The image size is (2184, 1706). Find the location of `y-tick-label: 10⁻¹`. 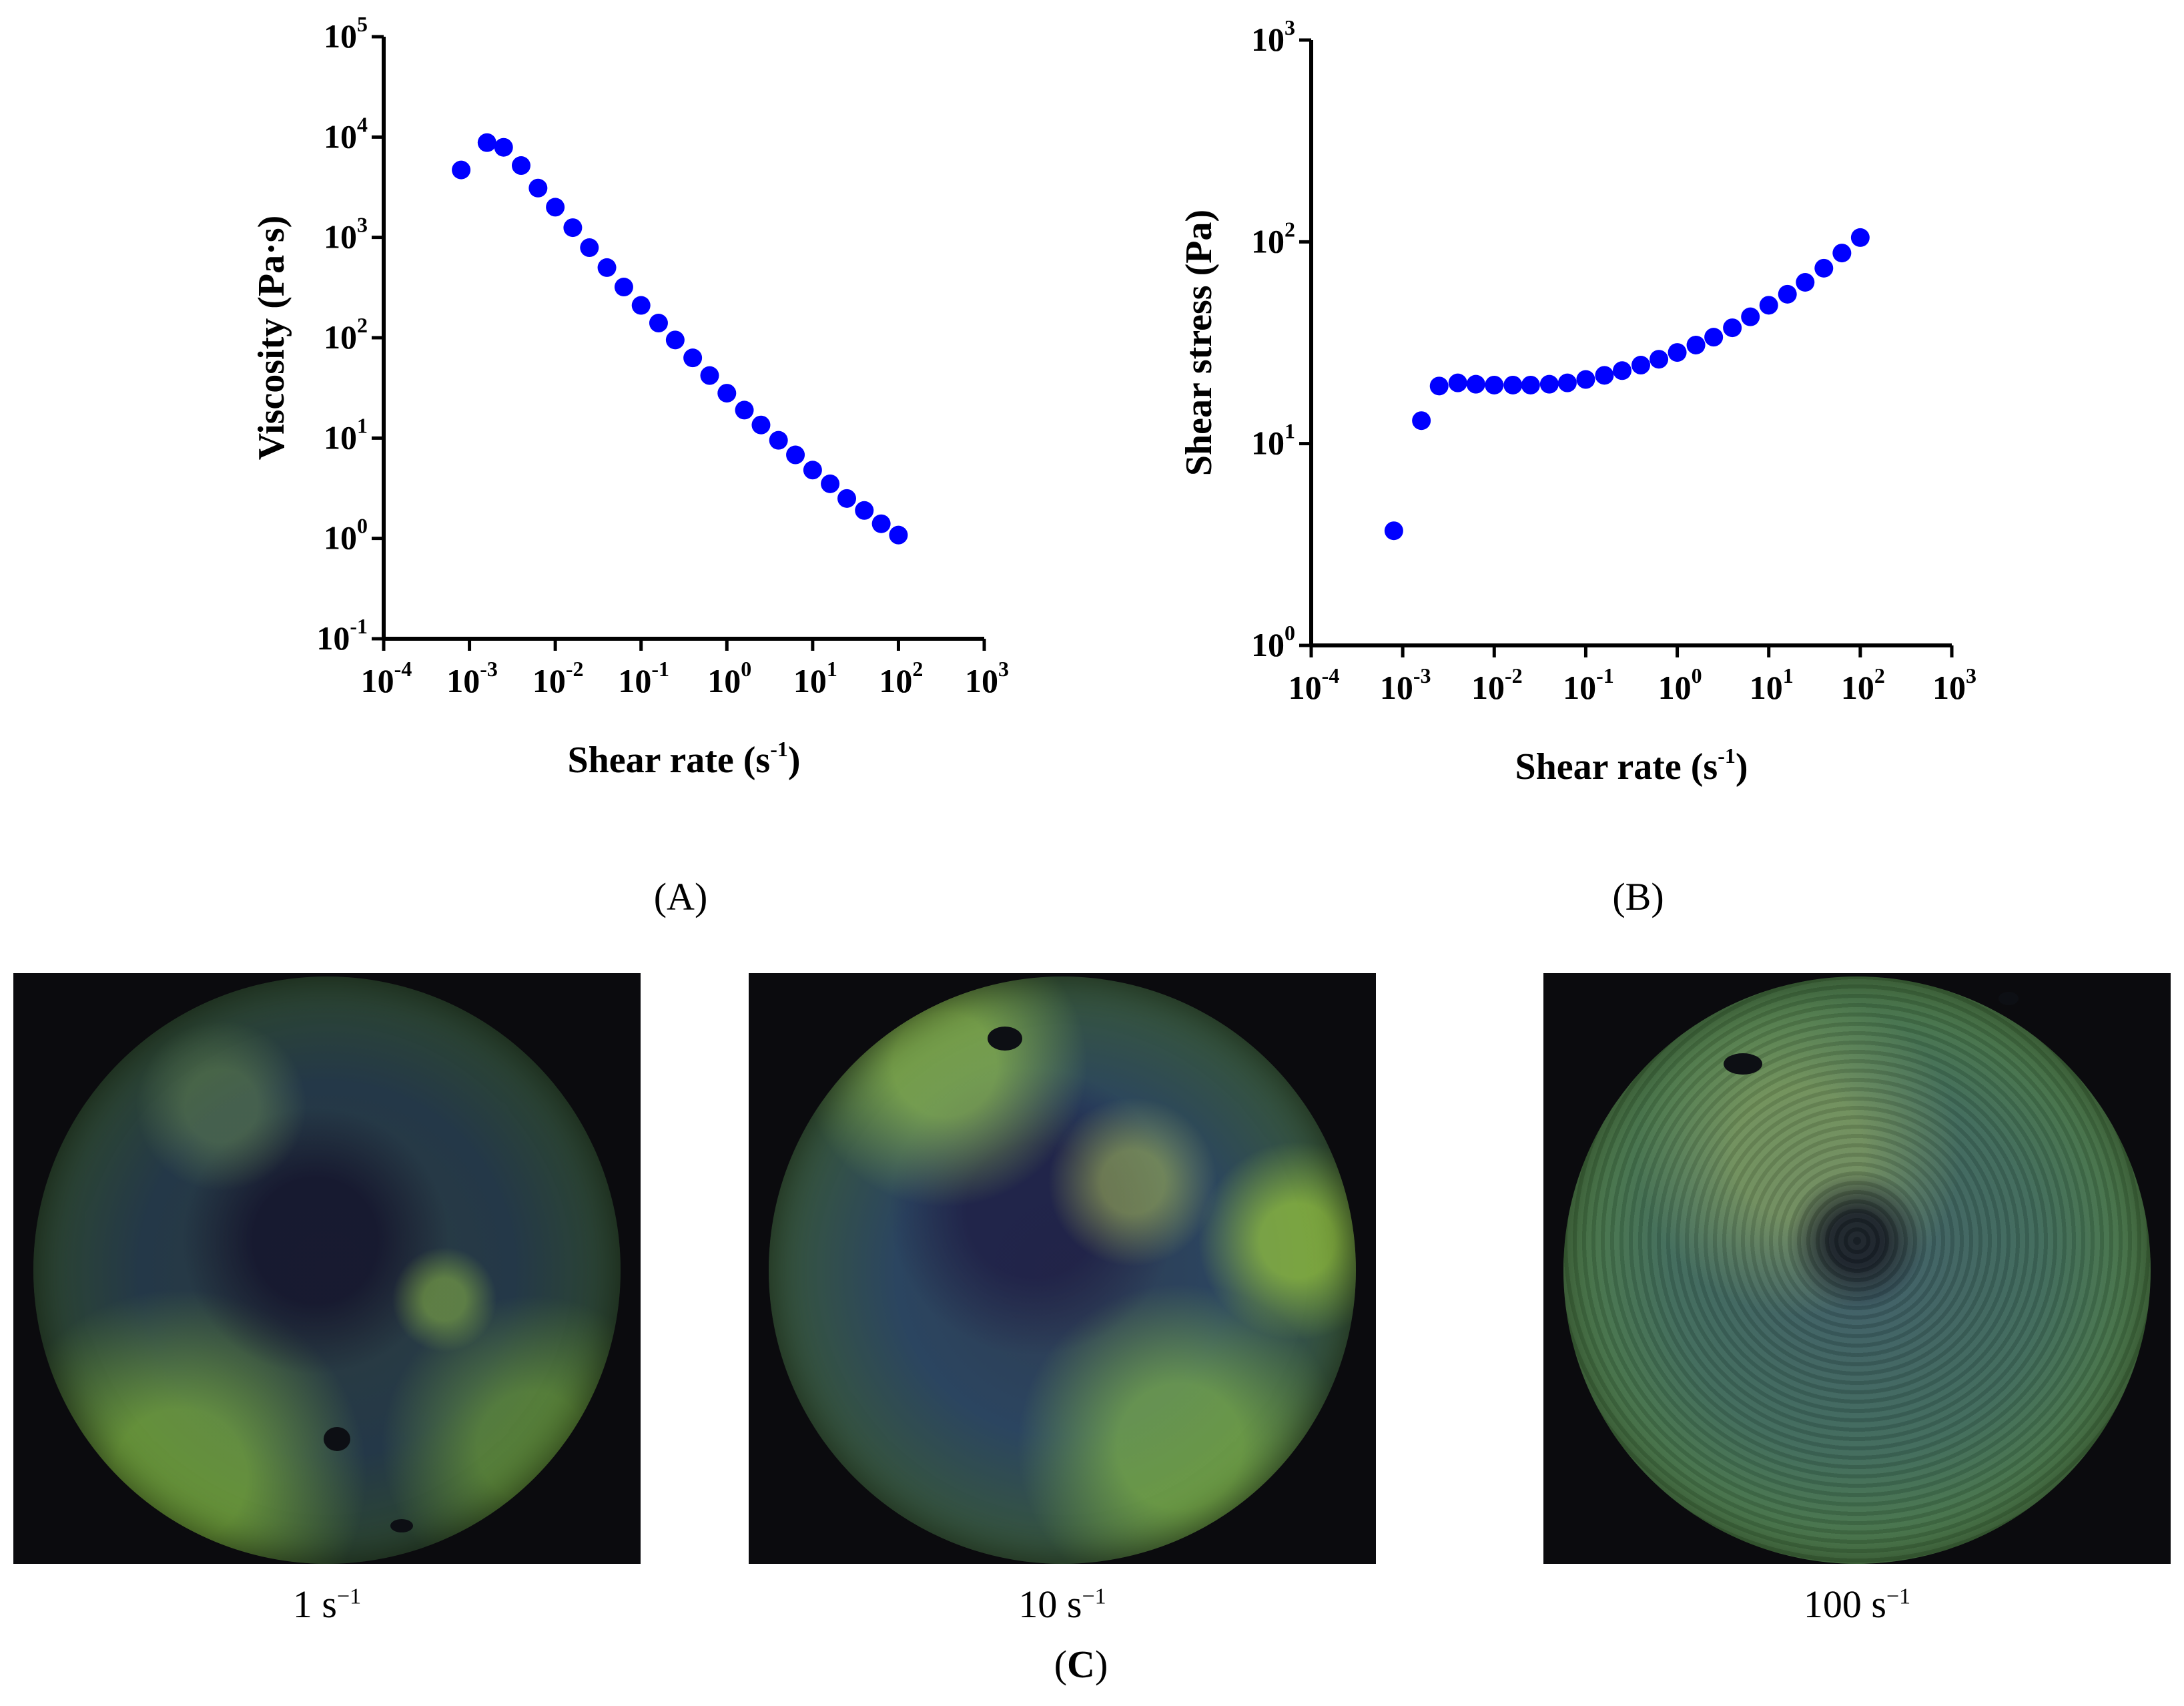

y-tick-label: 10⁻¹ is located at coordinates (342, 635).